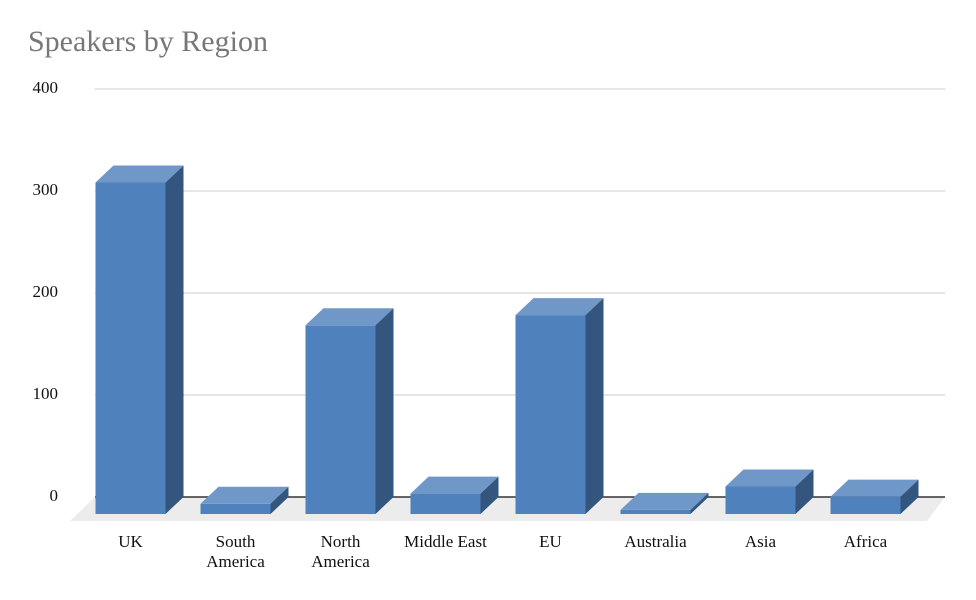 The height and width of the screenshot is (600, 976). Describe the element at coordinates (340, 551) in the screenshot. I see `x-tick-label: North America` at that location.